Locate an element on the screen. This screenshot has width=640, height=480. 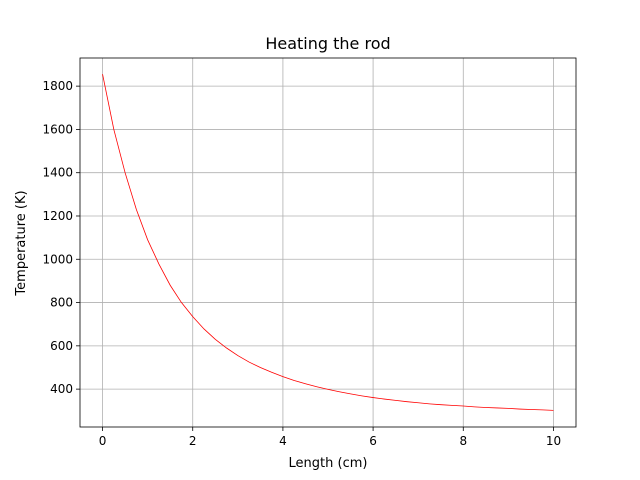
x-tick-label: 0 is located at coordinates (103, 441).